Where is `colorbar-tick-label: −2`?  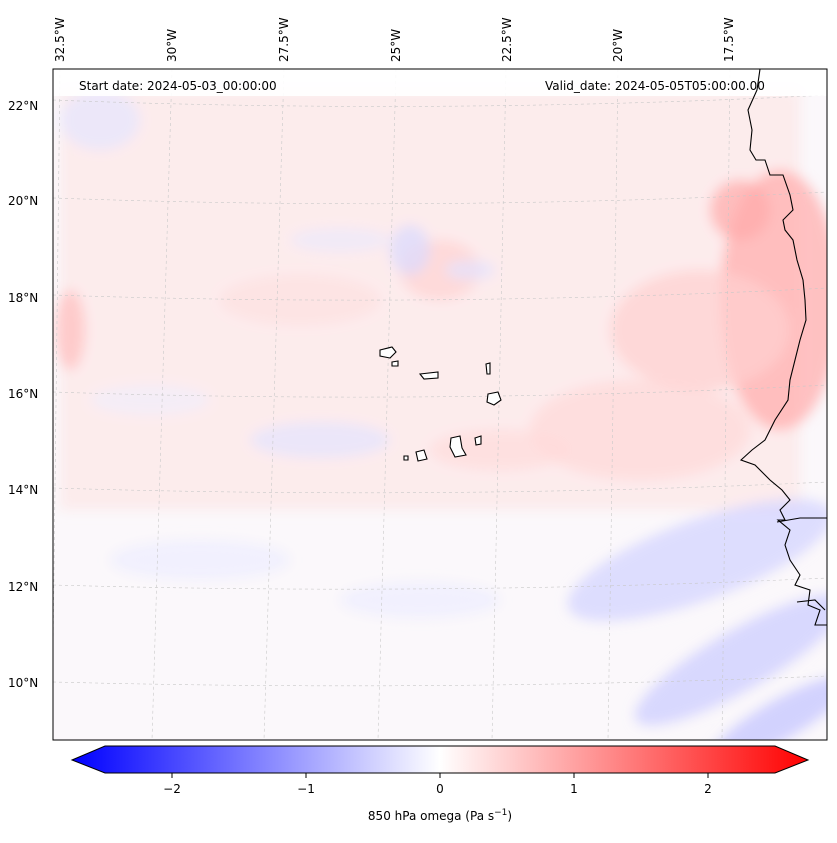
colorbar-tick-label: −2 is located at coordinates (172, 789).